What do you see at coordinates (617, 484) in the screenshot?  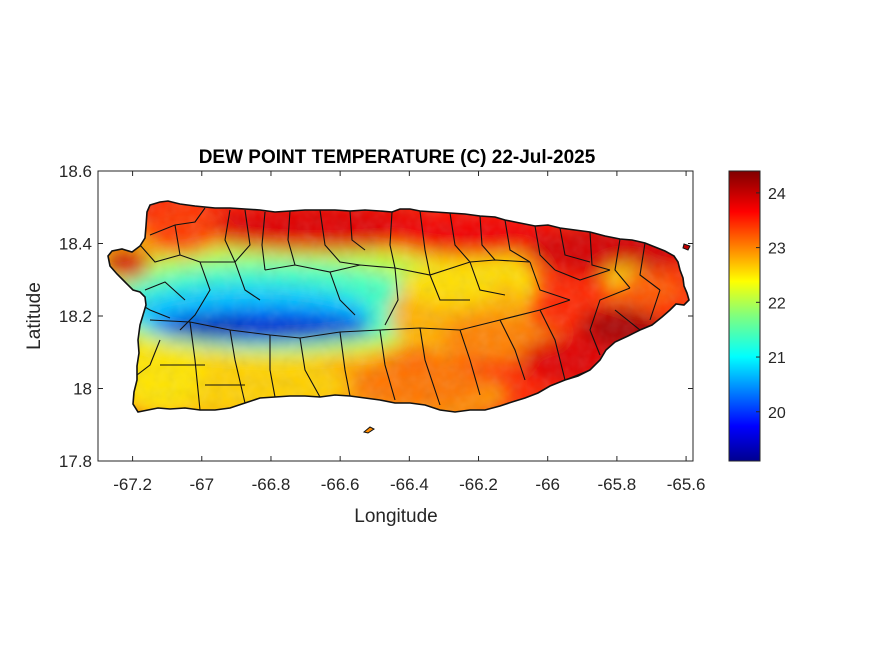 I see `x-tick-label: -65.8` at bounding box center [617, 484].